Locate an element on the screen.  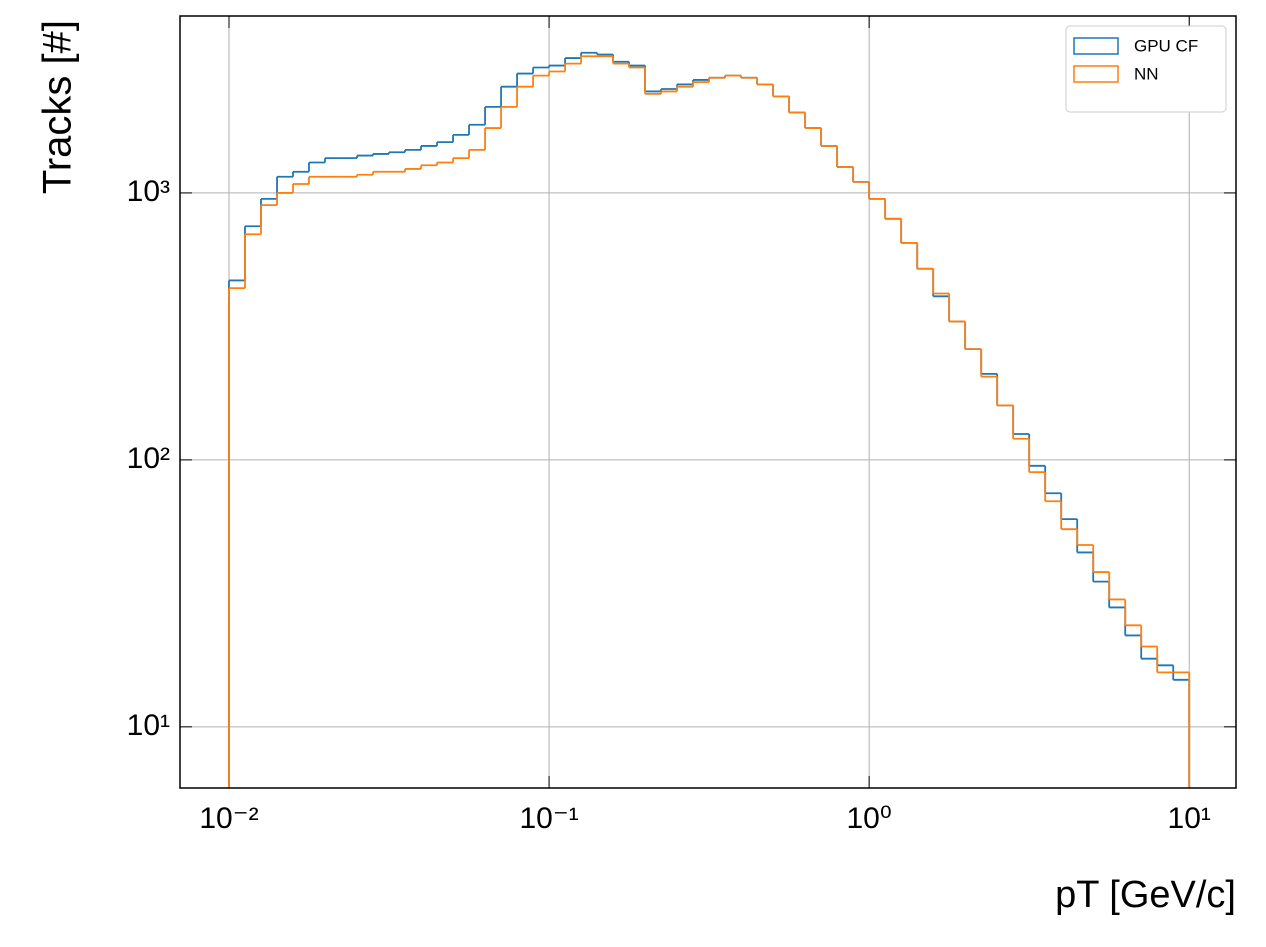
legend-label: GPU CF is located at coordinates (1166, 45).